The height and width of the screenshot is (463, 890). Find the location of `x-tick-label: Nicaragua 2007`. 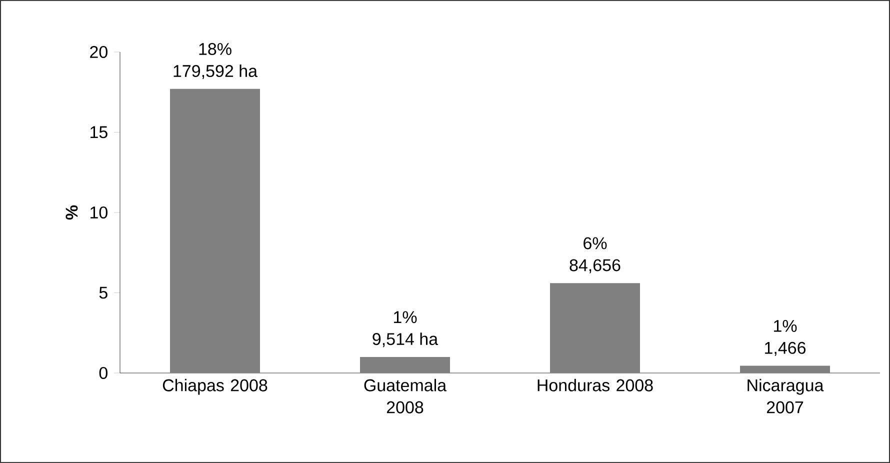

x-tick-label: Nicaragua 2007 is located at coordinates (786, 396).